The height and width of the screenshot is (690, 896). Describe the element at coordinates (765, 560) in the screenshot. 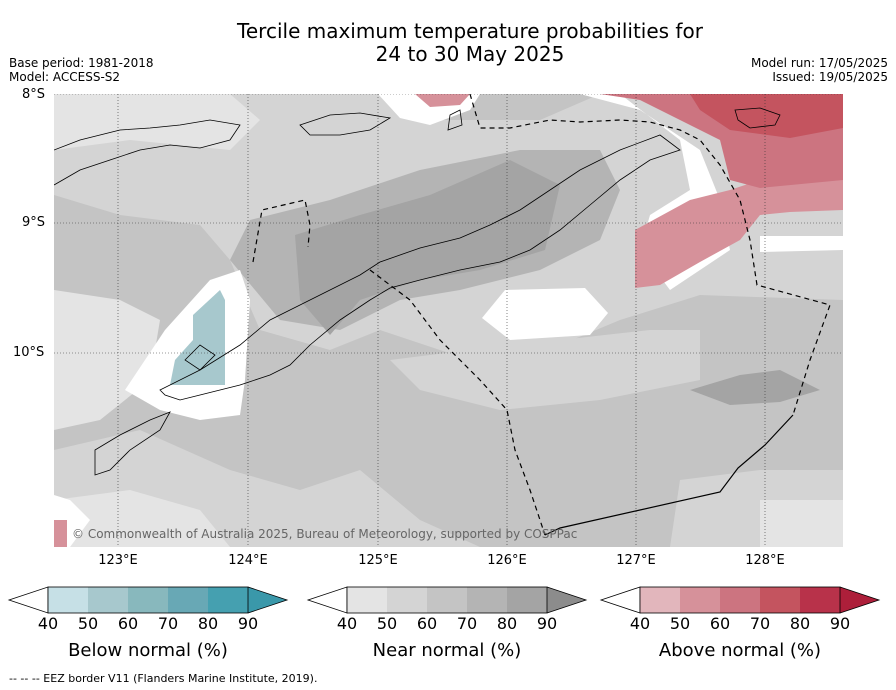

I see `lon-label-128e: 128°E` at that location.